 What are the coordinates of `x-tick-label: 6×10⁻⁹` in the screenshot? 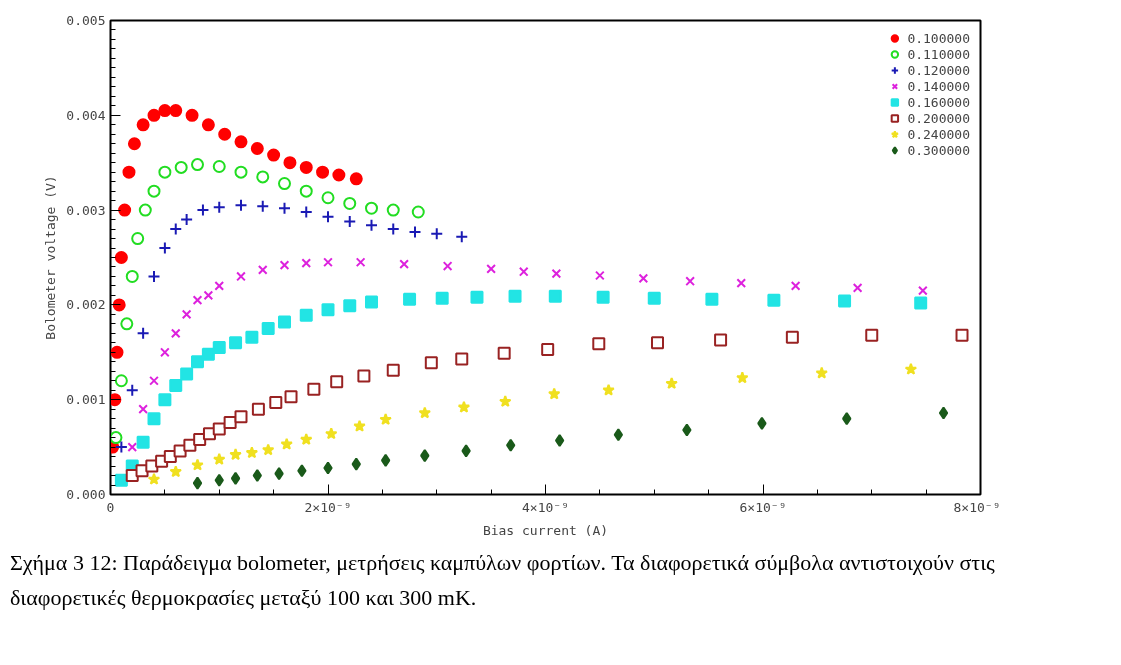 It's located at (763, 507).